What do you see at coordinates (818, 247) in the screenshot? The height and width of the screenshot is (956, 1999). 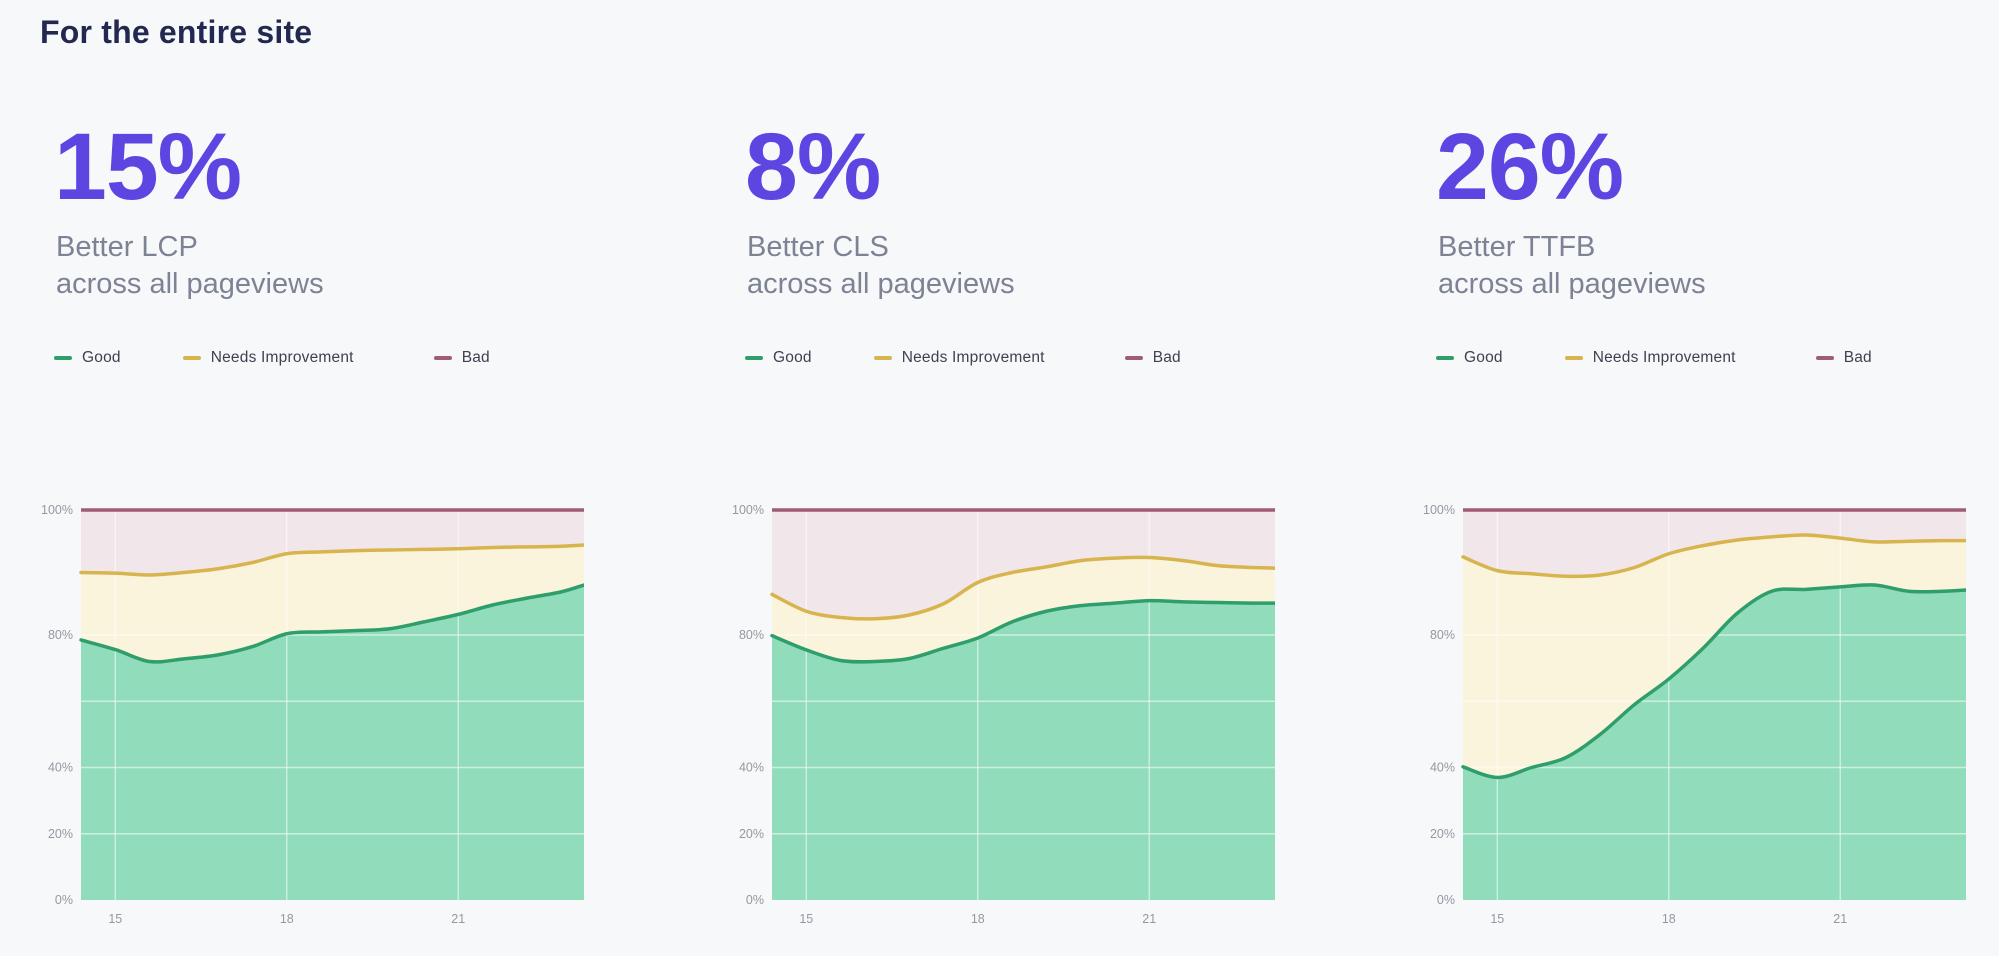 I see `cls-subtitle-line1: Better CLS` at bounding box center [818, 247].